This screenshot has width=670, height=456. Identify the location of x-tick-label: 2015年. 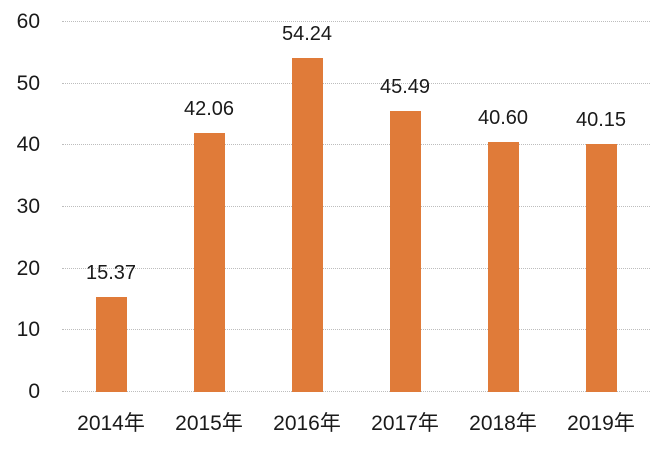
(209, 423).